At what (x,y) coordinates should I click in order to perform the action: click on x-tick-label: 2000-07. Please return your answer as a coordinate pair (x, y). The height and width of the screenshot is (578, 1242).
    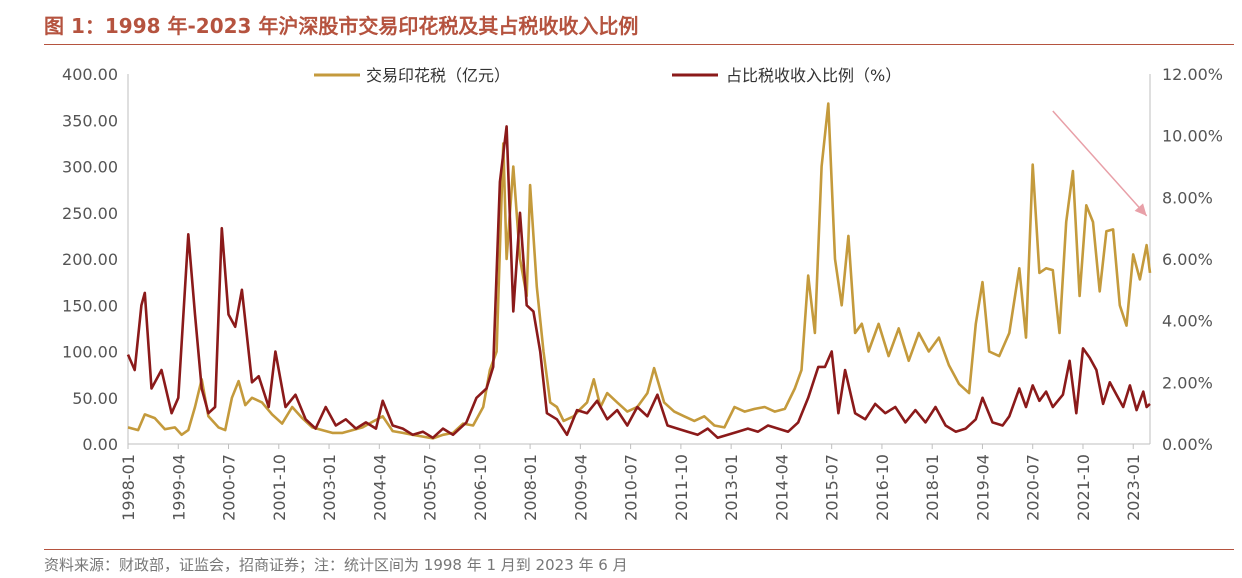
    Looking at the image, I should click on (229, 487).